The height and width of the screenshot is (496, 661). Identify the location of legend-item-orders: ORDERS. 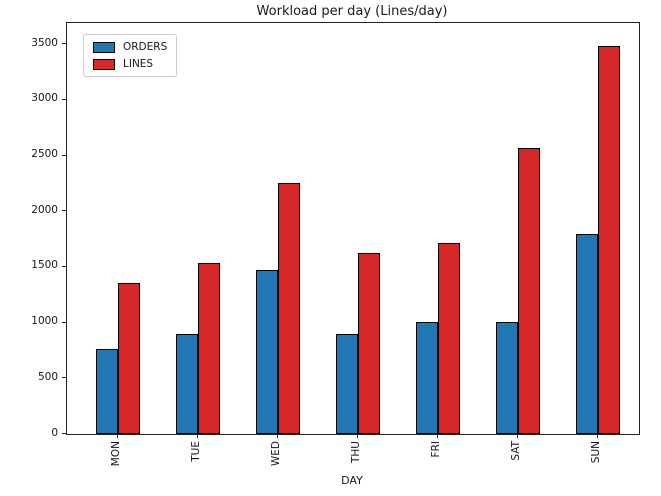
(130, 47).